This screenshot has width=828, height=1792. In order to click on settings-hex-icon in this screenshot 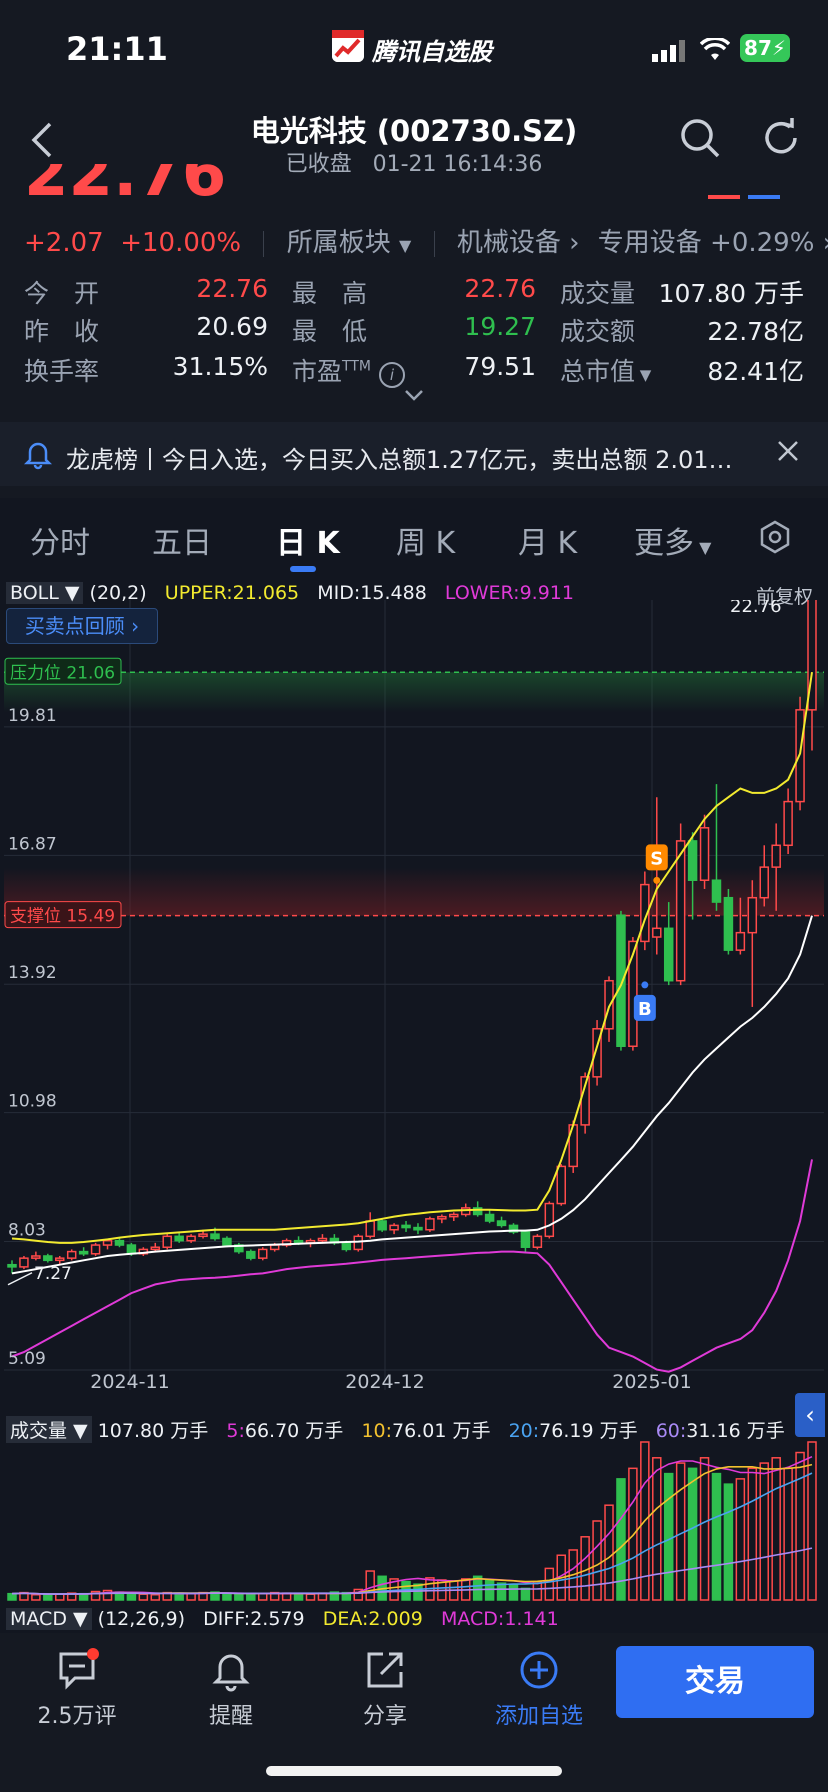, I will do `click(775, 539)`.